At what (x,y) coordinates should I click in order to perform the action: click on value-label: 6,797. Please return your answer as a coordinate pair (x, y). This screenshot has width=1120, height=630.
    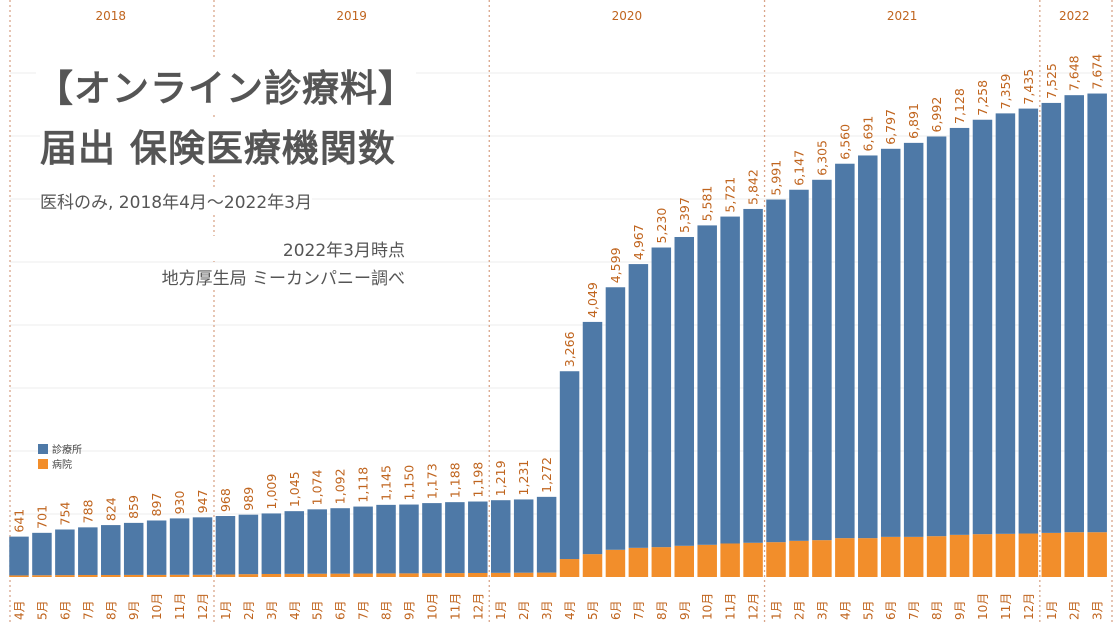
    Looking at the image, I should click on (890, 127).